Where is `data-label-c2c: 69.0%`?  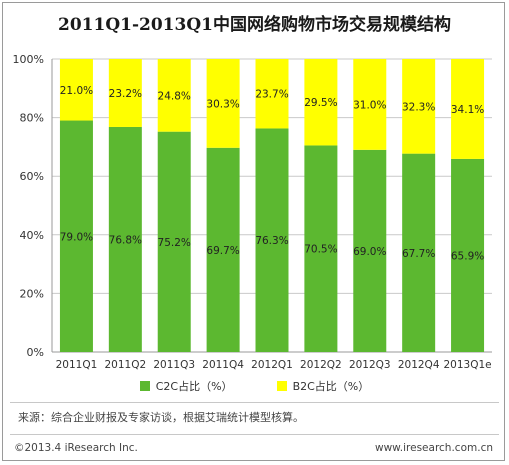 data-label-c2c: 69.0% is located at coordinates (369, 252).